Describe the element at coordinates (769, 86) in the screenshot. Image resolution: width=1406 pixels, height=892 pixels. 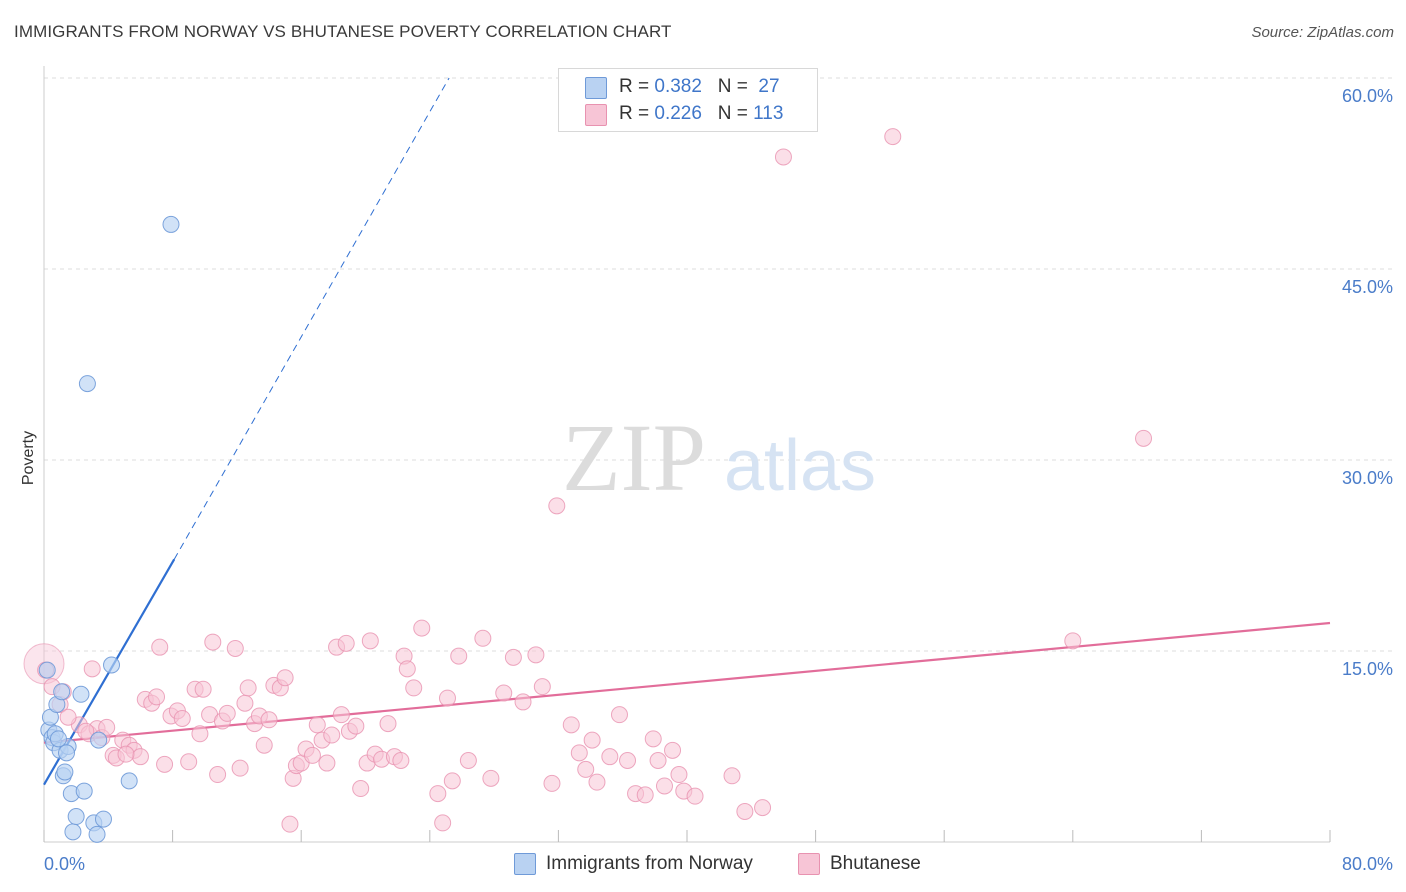
I see `norway-n-value: 27` at that location.